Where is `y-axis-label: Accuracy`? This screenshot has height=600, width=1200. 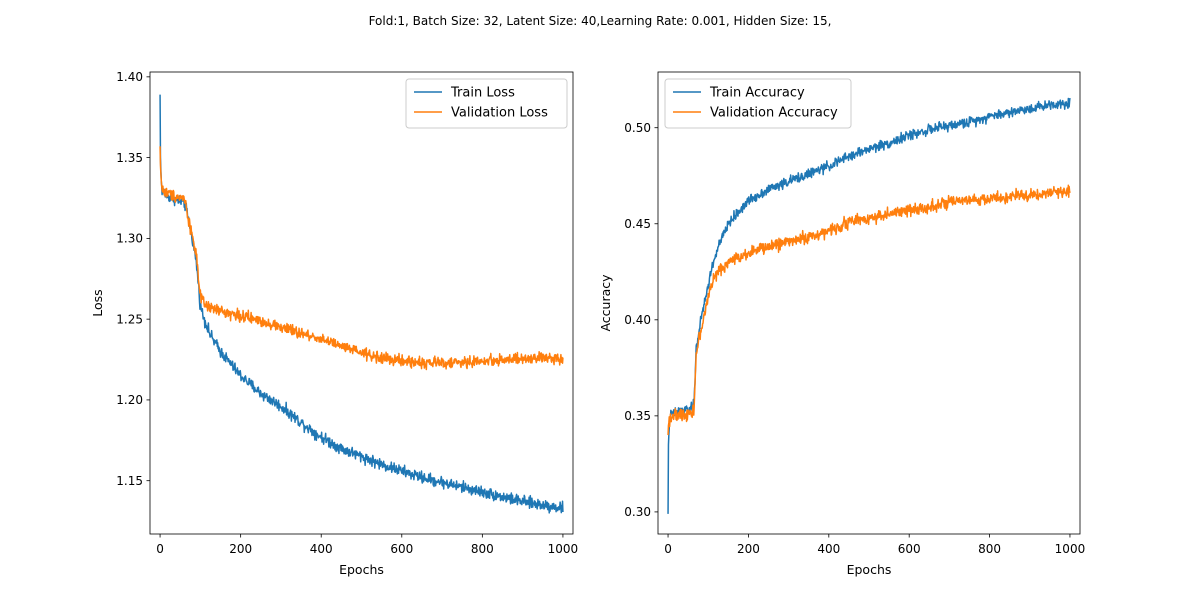 y-axis-label: Accuracy is located at coordinates (605, 303).